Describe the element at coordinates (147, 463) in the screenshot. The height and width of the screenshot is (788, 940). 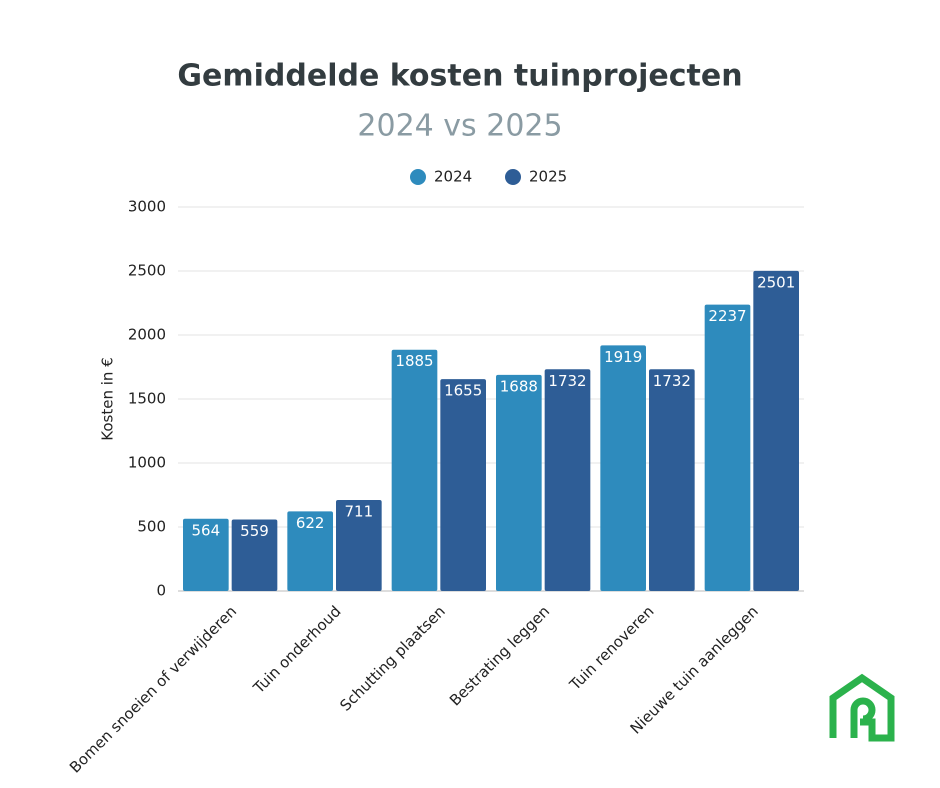
I see `y-tick-label: 1000` at that location.